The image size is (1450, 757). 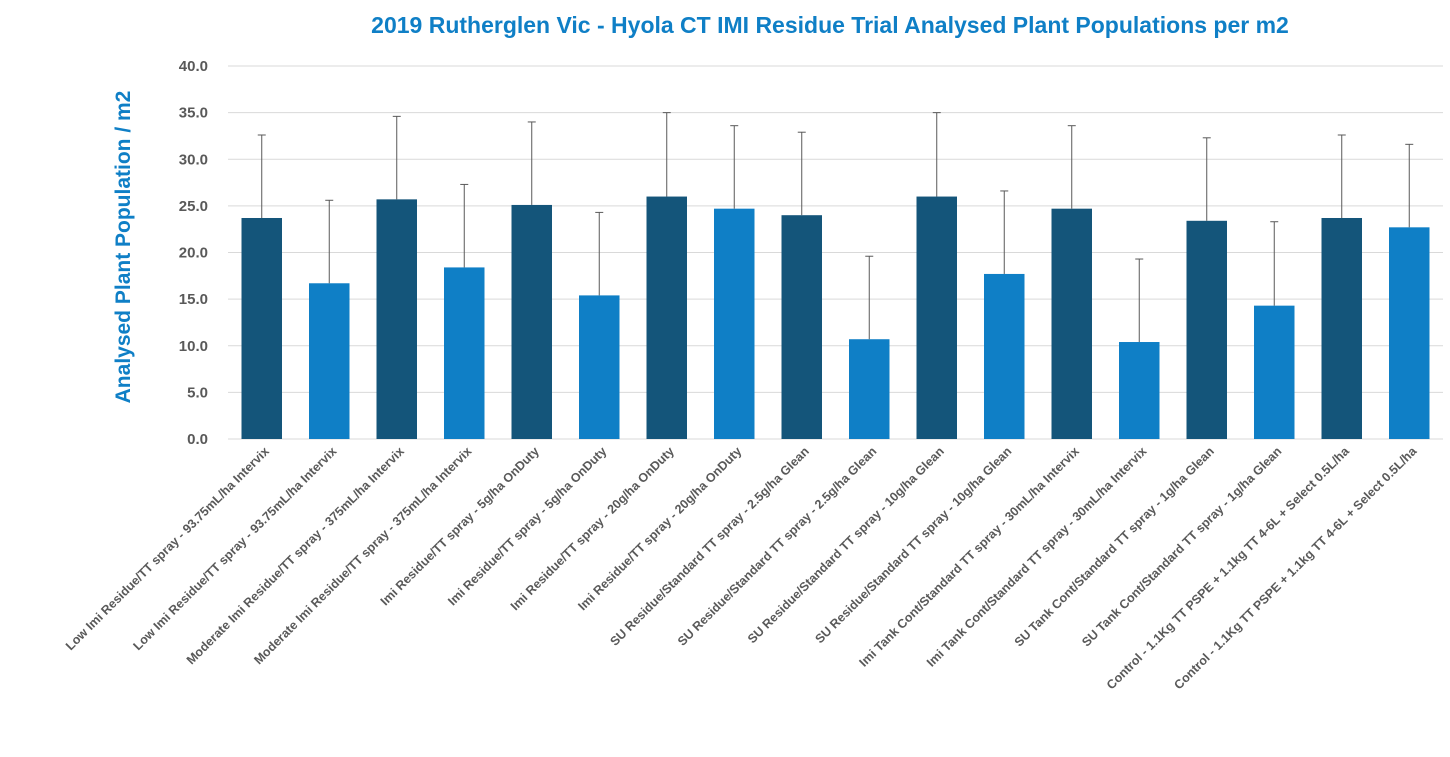 I want to click on y-tick-label: 5.0, so click(x=197, y=392).